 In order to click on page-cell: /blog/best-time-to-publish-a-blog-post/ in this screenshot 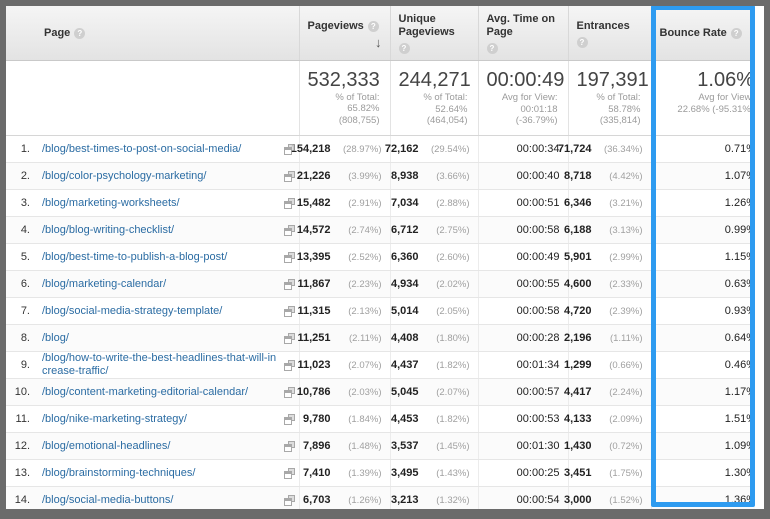, I will do `click(168, 257)`.